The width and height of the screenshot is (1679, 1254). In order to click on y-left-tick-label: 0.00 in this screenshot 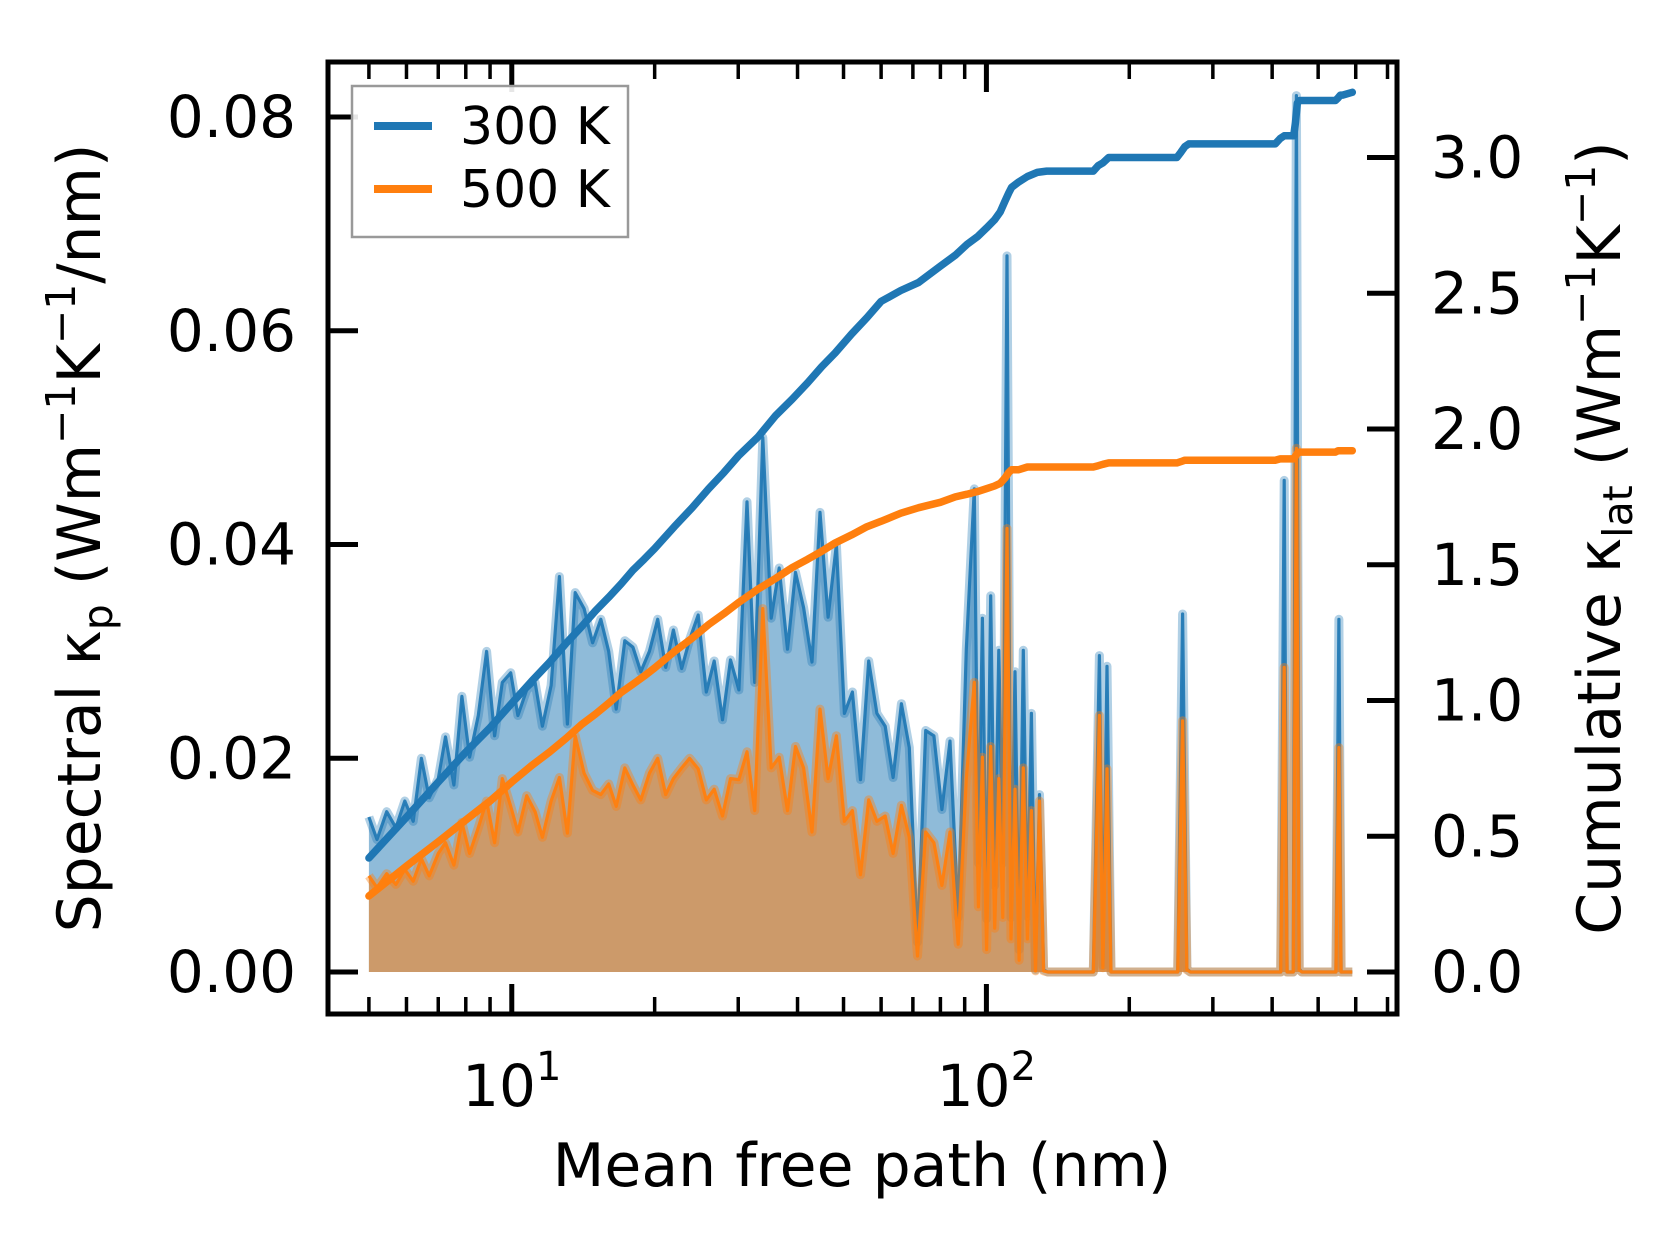, I will do `click(231, 972)`.